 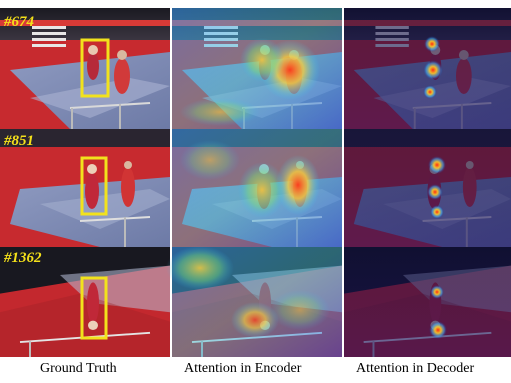 I want to click on caption-attention-decoder: Attention in Decoder, so click(x=415, y=368).